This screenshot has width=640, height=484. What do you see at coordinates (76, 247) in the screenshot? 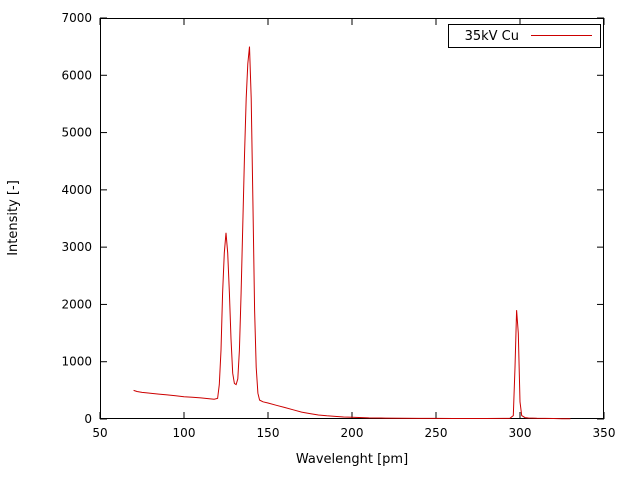
I see `y-tick-label: 3000` at bounding box center [76, 247].